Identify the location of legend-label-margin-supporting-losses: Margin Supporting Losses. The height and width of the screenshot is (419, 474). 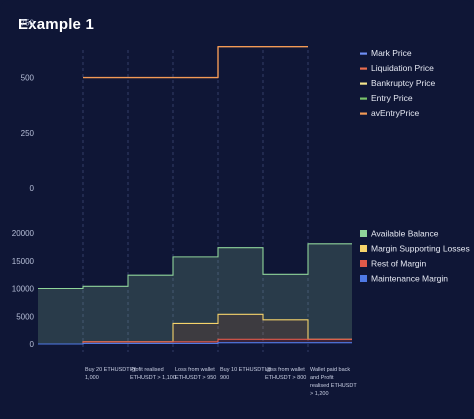
(420, 249).